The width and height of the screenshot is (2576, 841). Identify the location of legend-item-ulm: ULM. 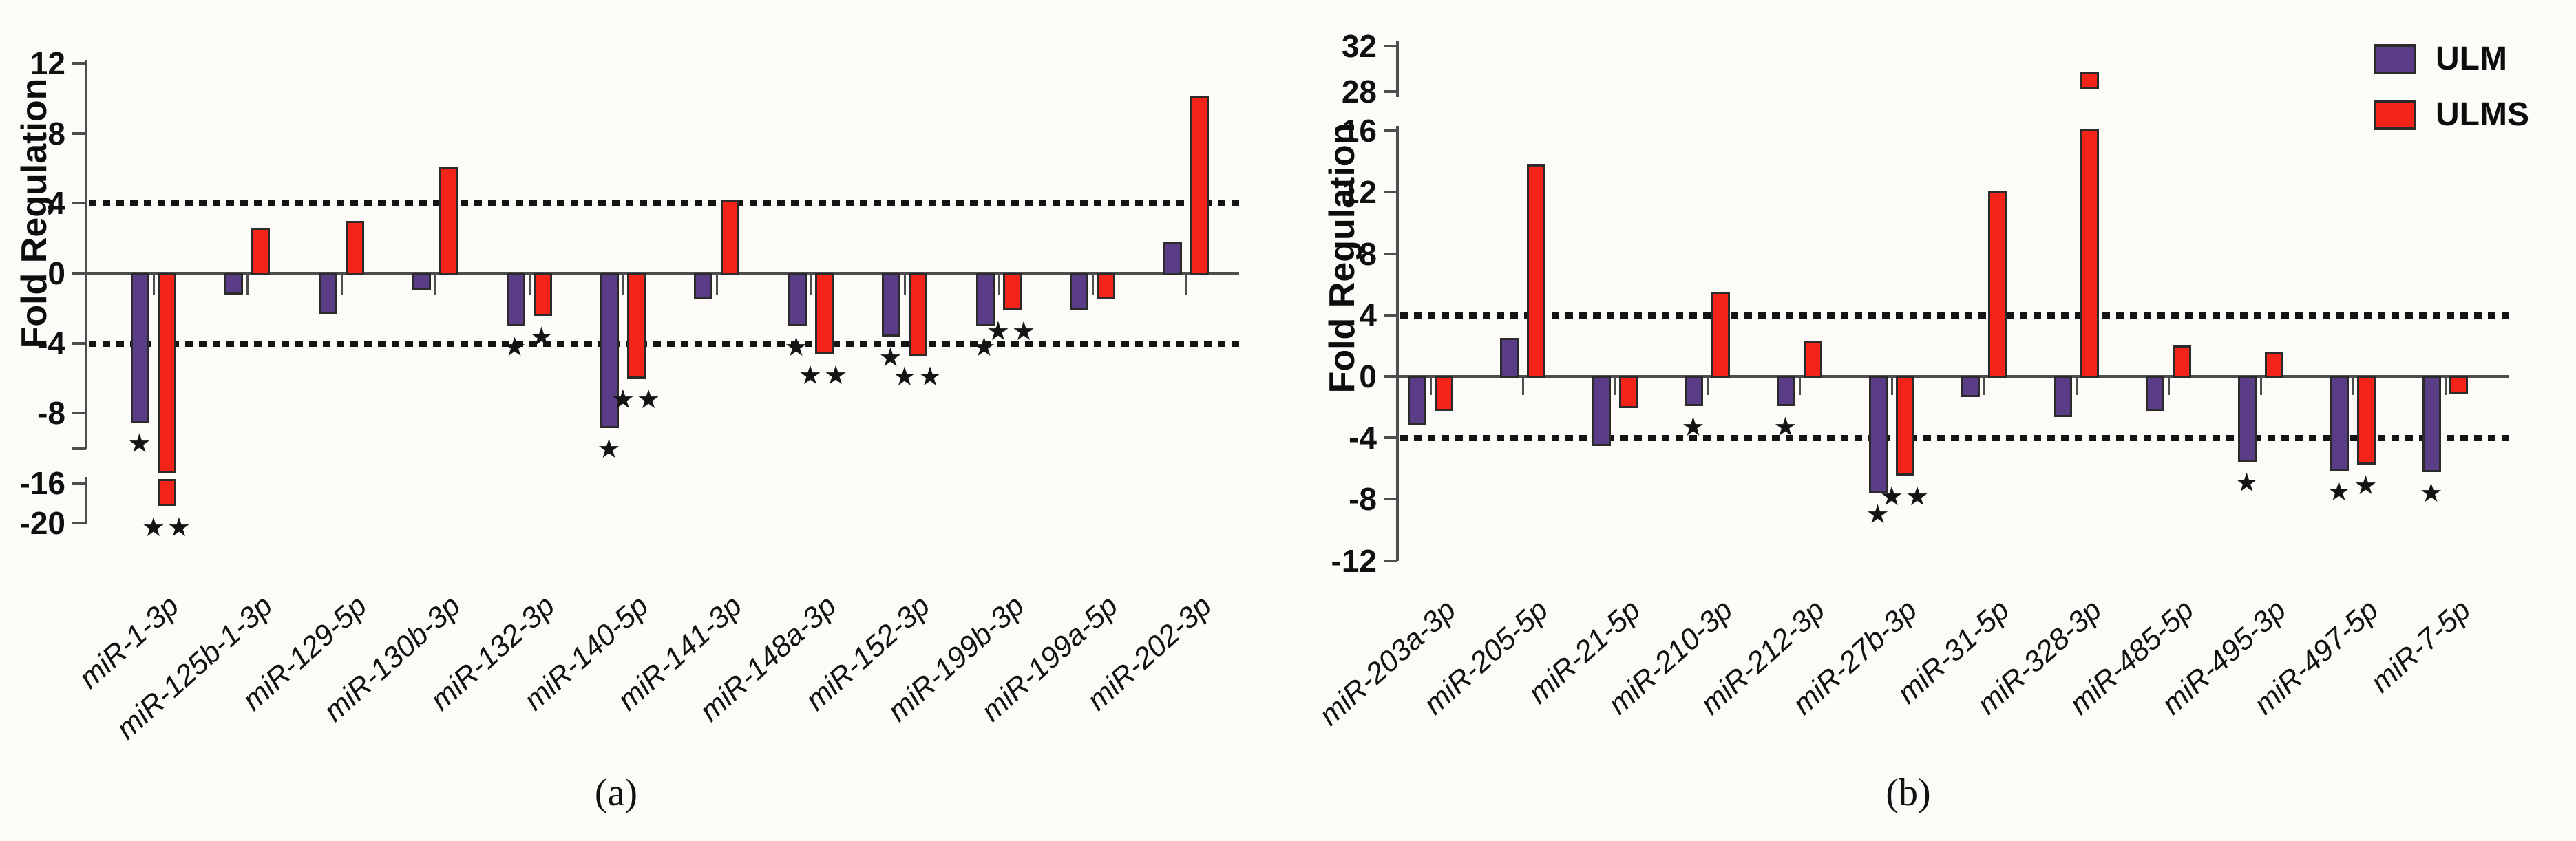
(2452, 59).